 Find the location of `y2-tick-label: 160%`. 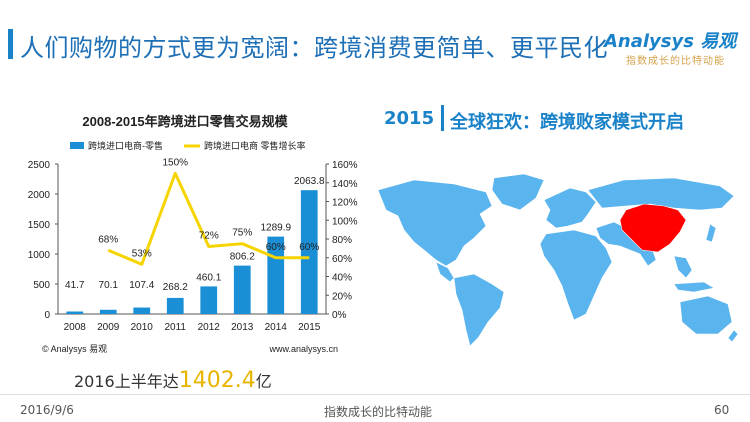

y2-tick-label: 160% is located at coordinates (345, 165).